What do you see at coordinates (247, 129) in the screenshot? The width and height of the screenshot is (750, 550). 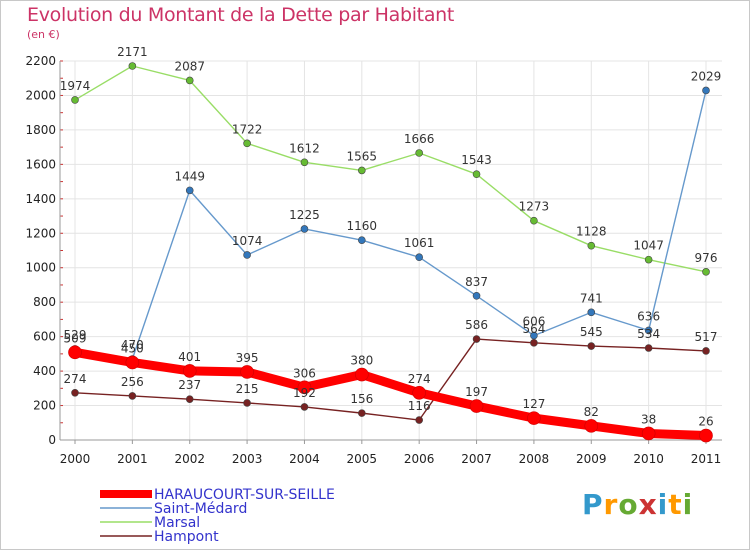 I see `data-label: 1722` at bounding box center [247, 129].